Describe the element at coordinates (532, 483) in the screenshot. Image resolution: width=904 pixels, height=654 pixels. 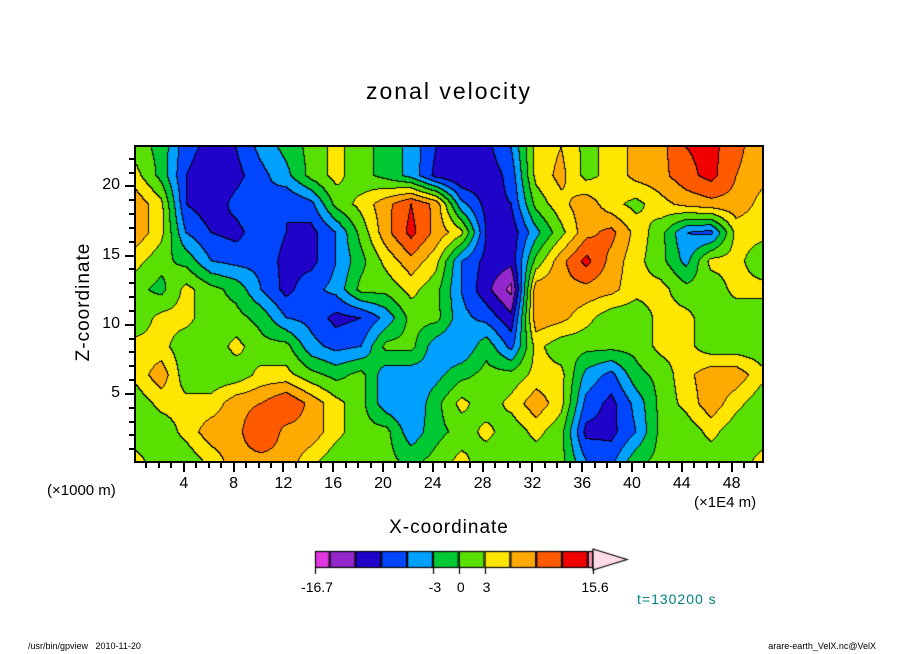
I see `x-tick-label: 32` at that location.